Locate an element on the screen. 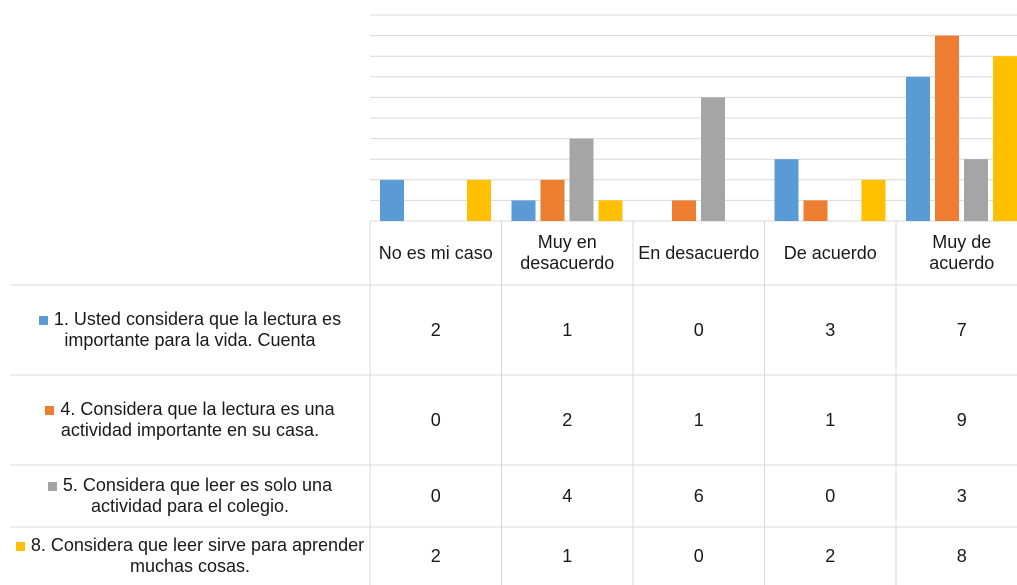 Image resolution: width=1017 pixels, height=585 pixels. table-value: 7 is located at coordinates (961, 329).